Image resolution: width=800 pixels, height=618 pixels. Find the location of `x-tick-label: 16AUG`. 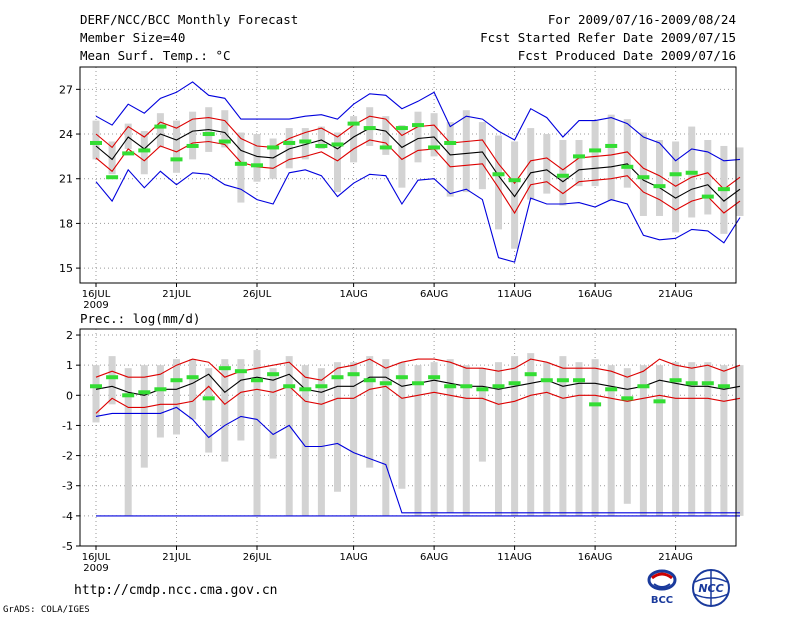

x-tick-label: 16AUG is located at coordinates (595, 294).